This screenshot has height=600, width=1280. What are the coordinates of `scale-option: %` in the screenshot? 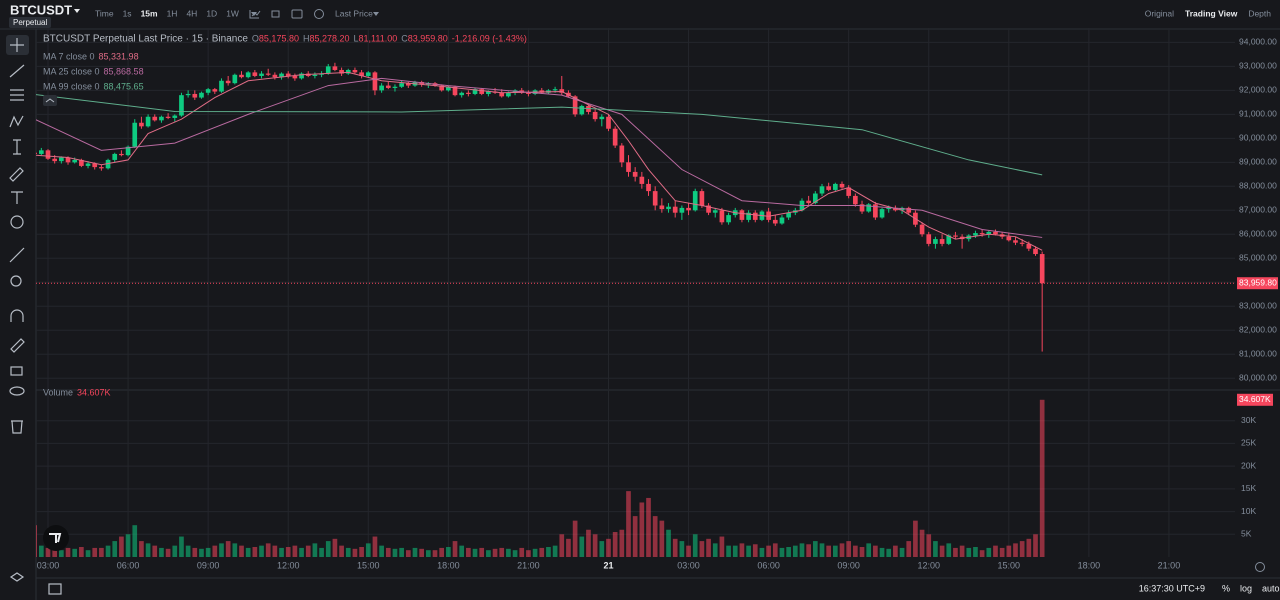 It's located at (1226, 588).